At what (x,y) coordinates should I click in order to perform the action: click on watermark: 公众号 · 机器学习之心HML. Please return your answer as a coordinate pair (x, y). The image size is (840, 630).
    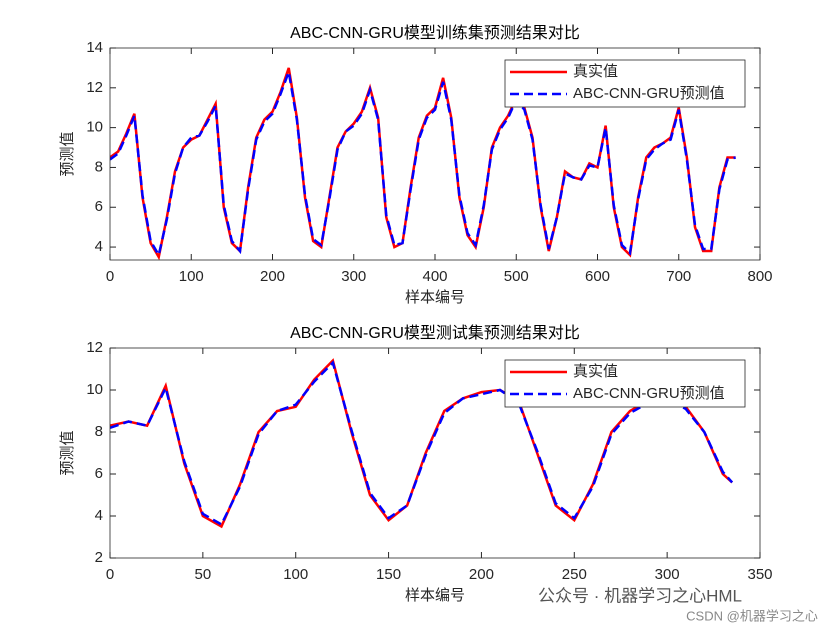
    Looking at the image, I should click on (640, 595).